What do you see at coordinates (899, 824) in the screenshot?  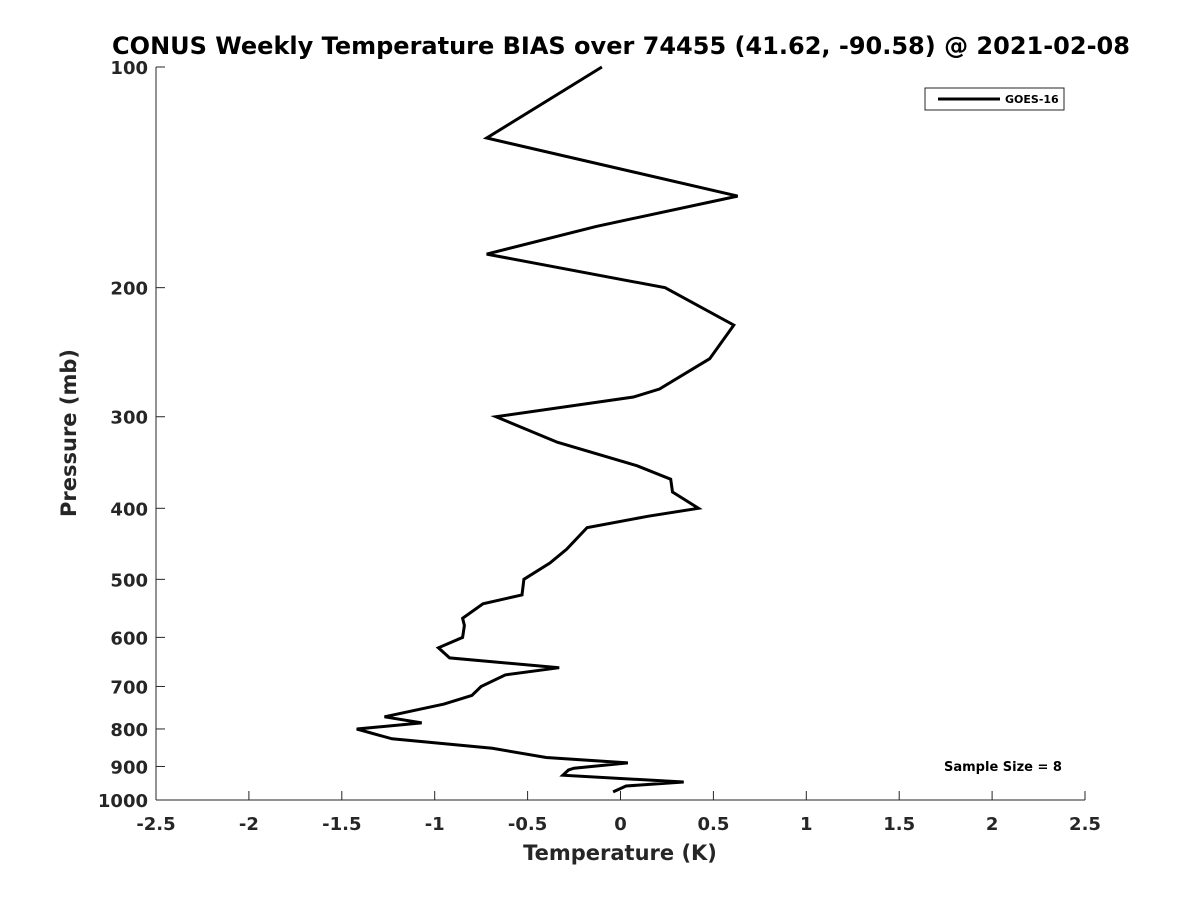 I see `x-tick-label: 1.5` at bounding box center [899, 824].